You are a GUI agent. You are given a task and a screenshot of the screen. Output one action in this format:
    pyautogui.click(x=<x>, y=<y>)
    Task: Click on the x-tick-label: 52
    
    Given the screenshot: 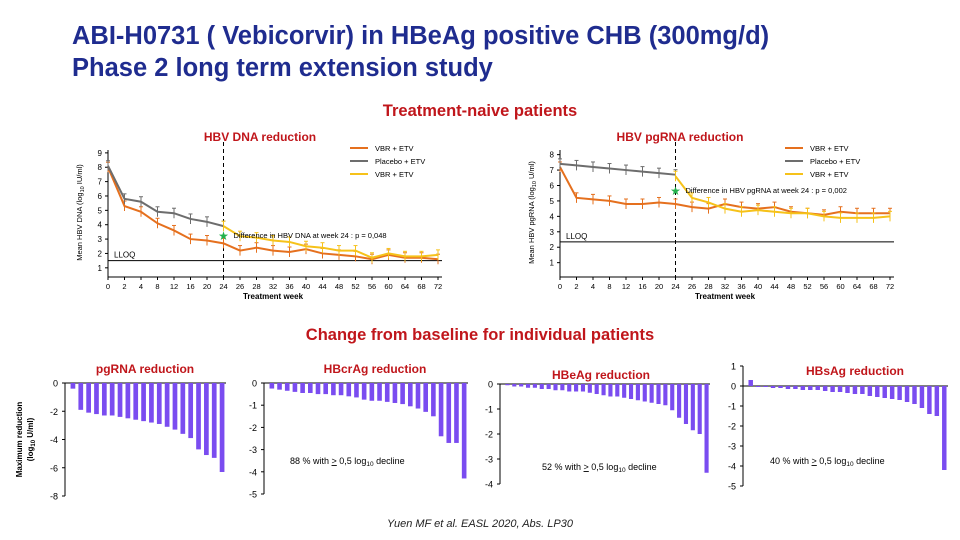 What is the action you would take?
    pyautogui.click(x=355, y=286)
    